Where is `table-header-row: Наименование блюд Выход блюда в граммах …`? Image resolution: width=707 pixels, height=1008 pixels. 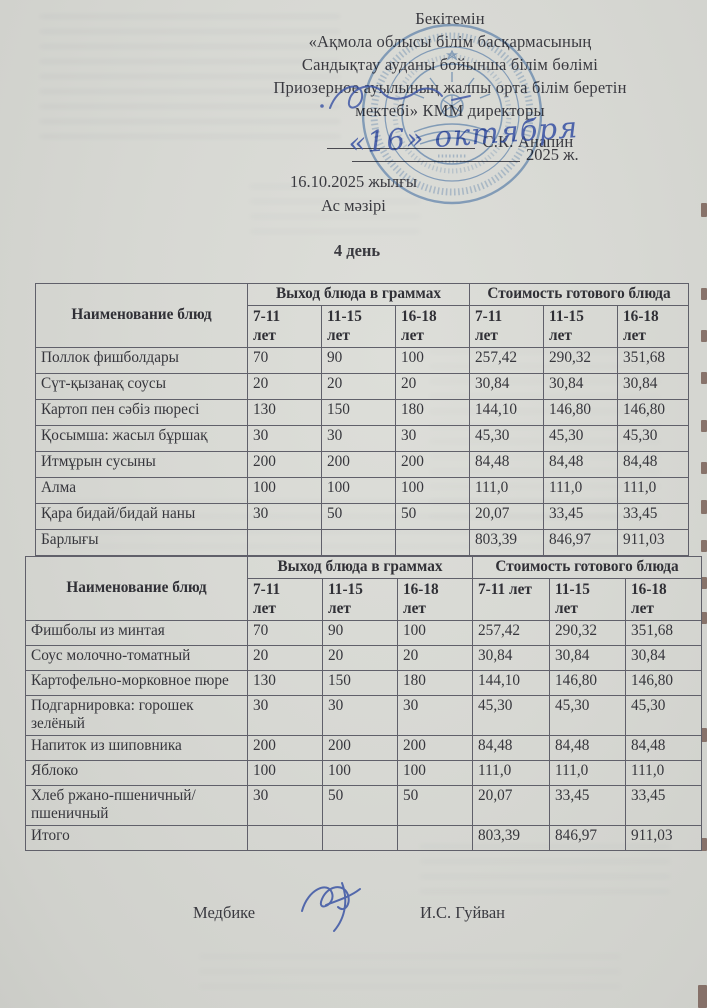 table-header-row: Наименование блюд Выход блюда в граммах … is located at coordinates (362, 315).